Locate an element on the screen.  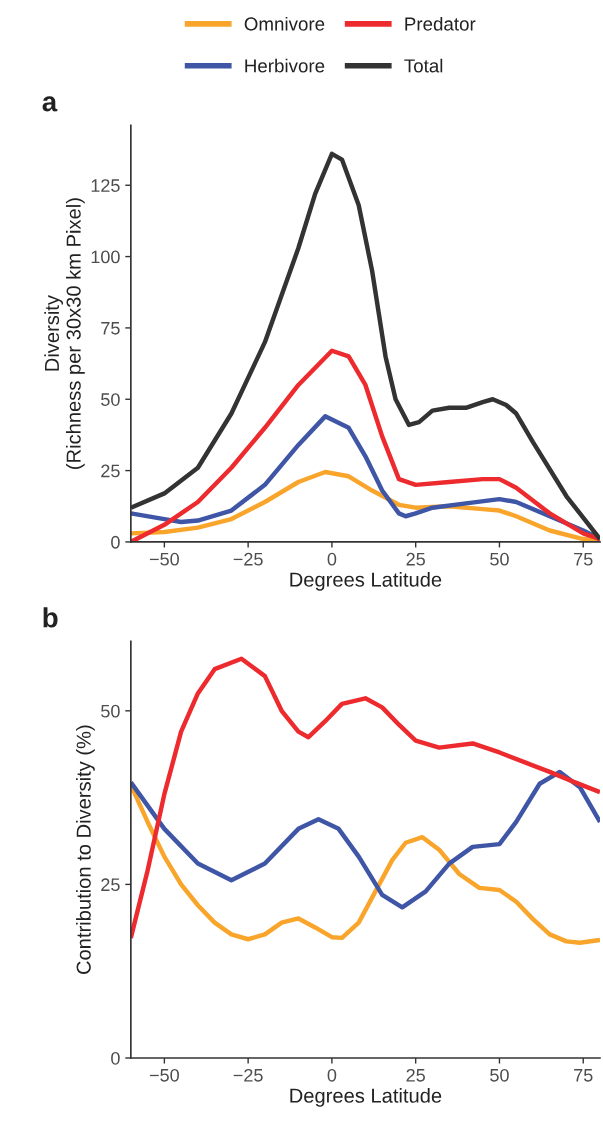
y-axis-title: Diversity (Richness per 30x30 km Pixel) is located at coordinates (64, 333).